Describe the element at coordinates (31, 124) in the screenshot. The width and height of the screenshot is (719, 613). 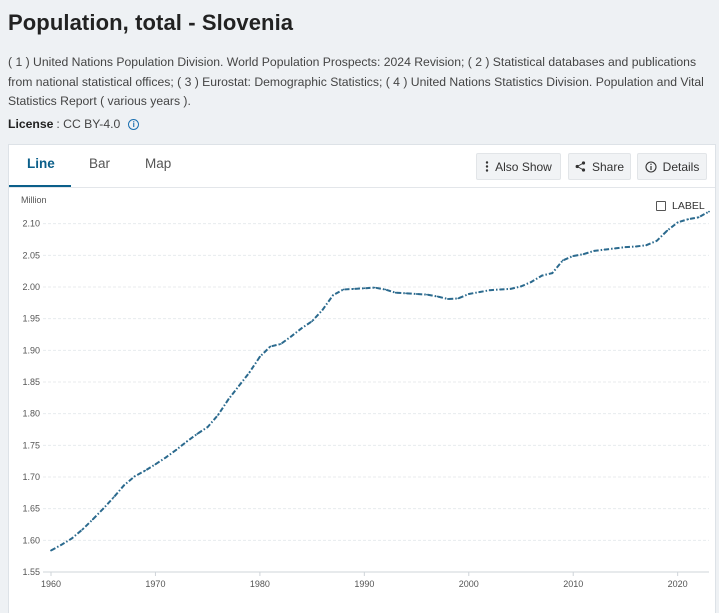
I see `license-label: License` at that location.